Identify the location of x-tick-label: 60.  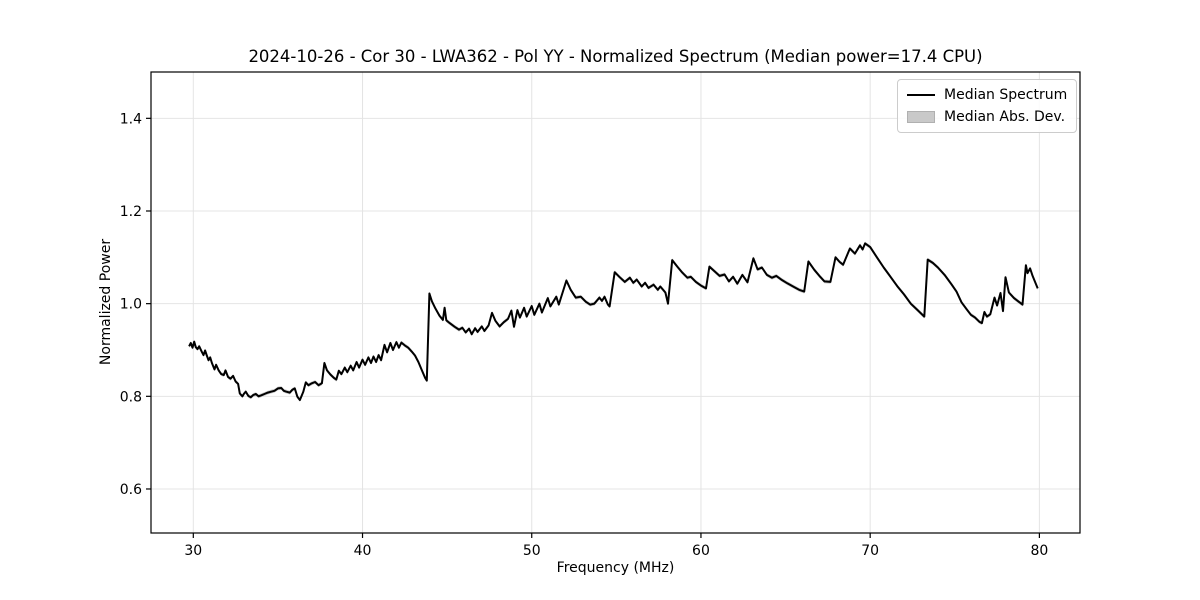
(701, 551).